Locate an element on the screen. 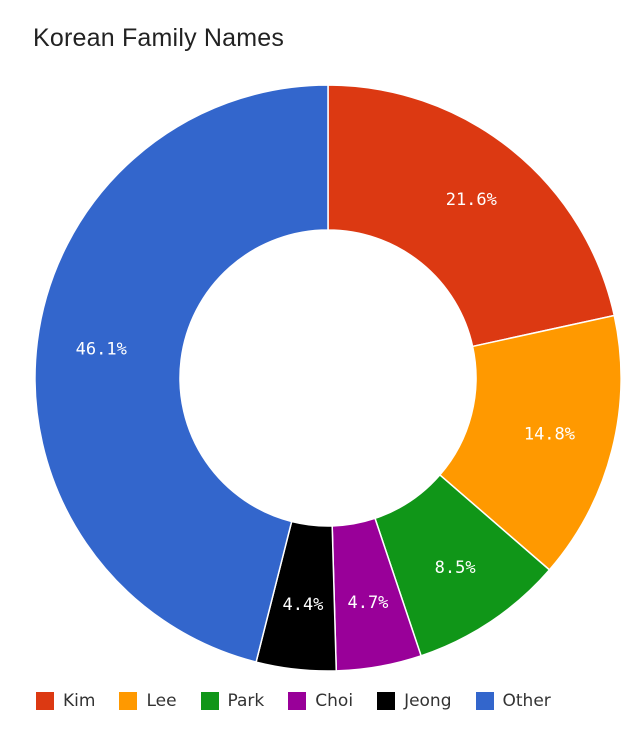 Image resolution: width=640 pixels, height=734 pixels. legend-label-park: Park is located at coordinates (246, 701).